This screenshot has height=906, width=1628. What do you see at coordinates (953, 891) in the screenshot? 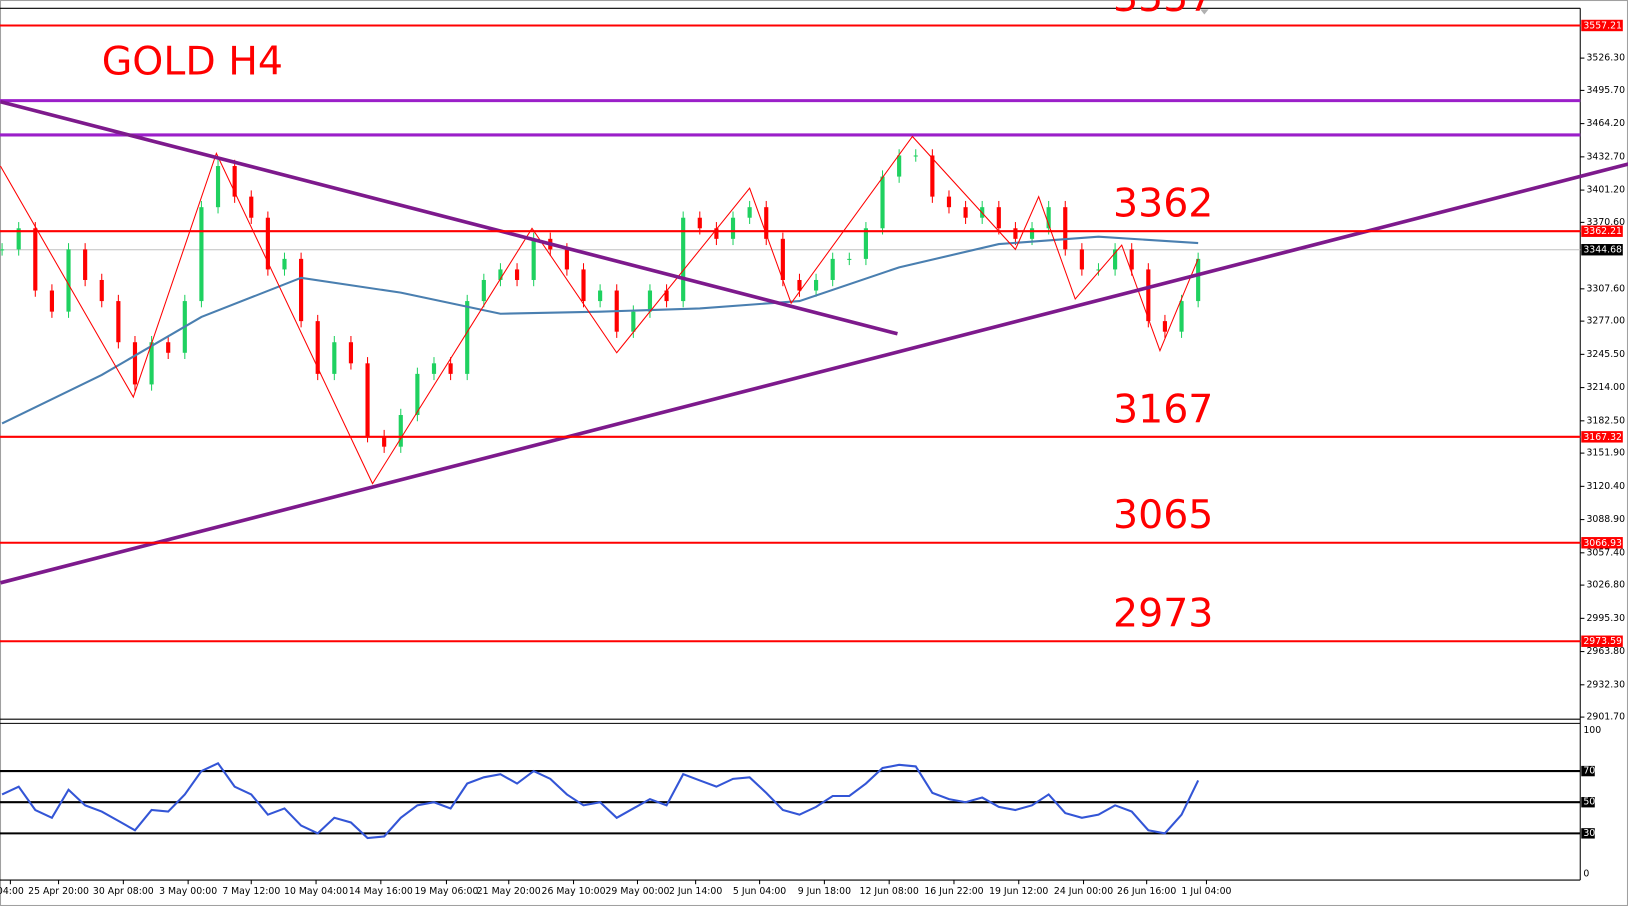
I see `x-tick-label: 16 Jun 22:00` at bounding box center [953, 891].